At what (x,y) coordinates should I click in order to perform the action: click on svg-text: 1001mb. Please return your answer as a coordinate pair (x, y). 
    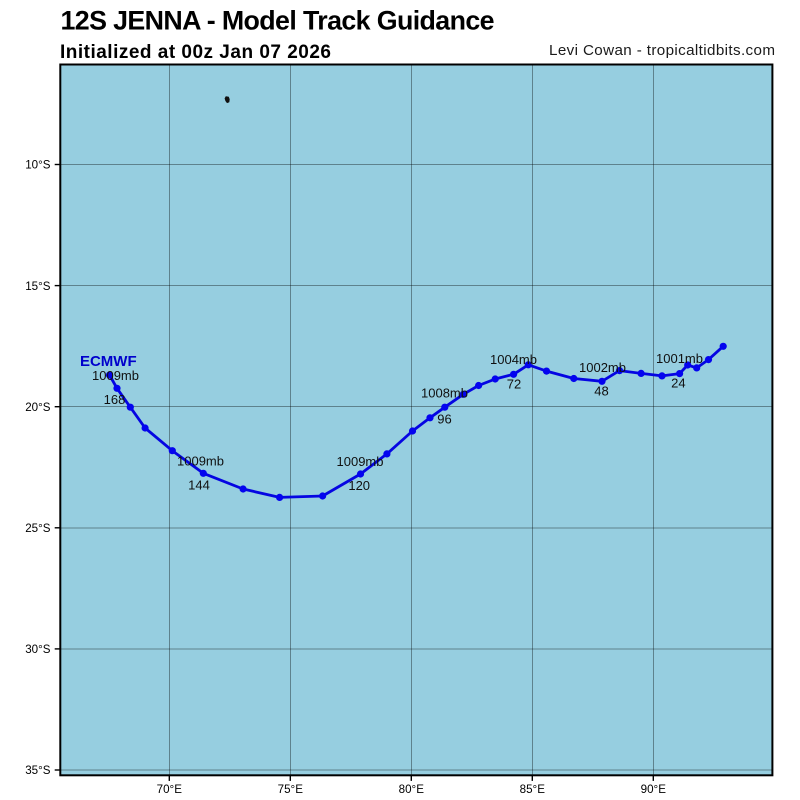
    Looking at the image, I should click on (679, 358).